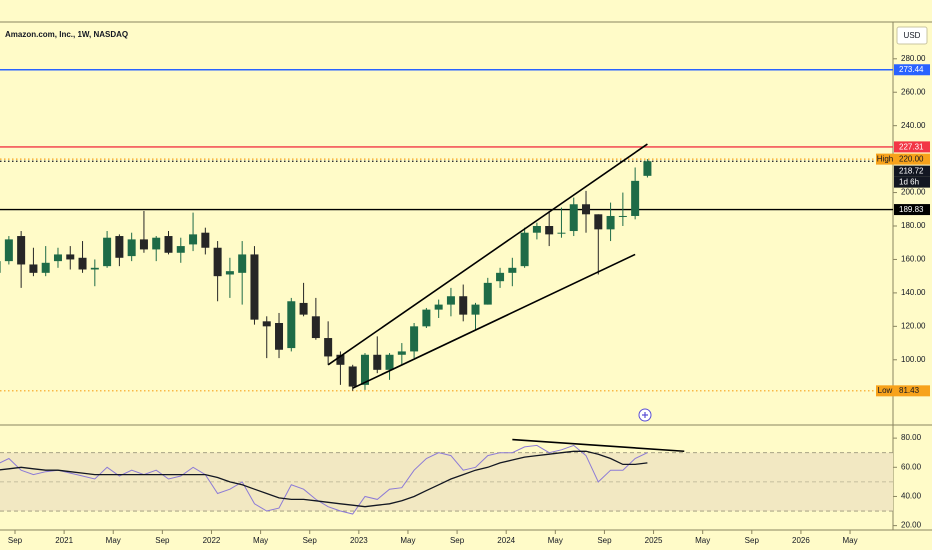  I want to click on level-price-label: 273.44, so click(911, 69).